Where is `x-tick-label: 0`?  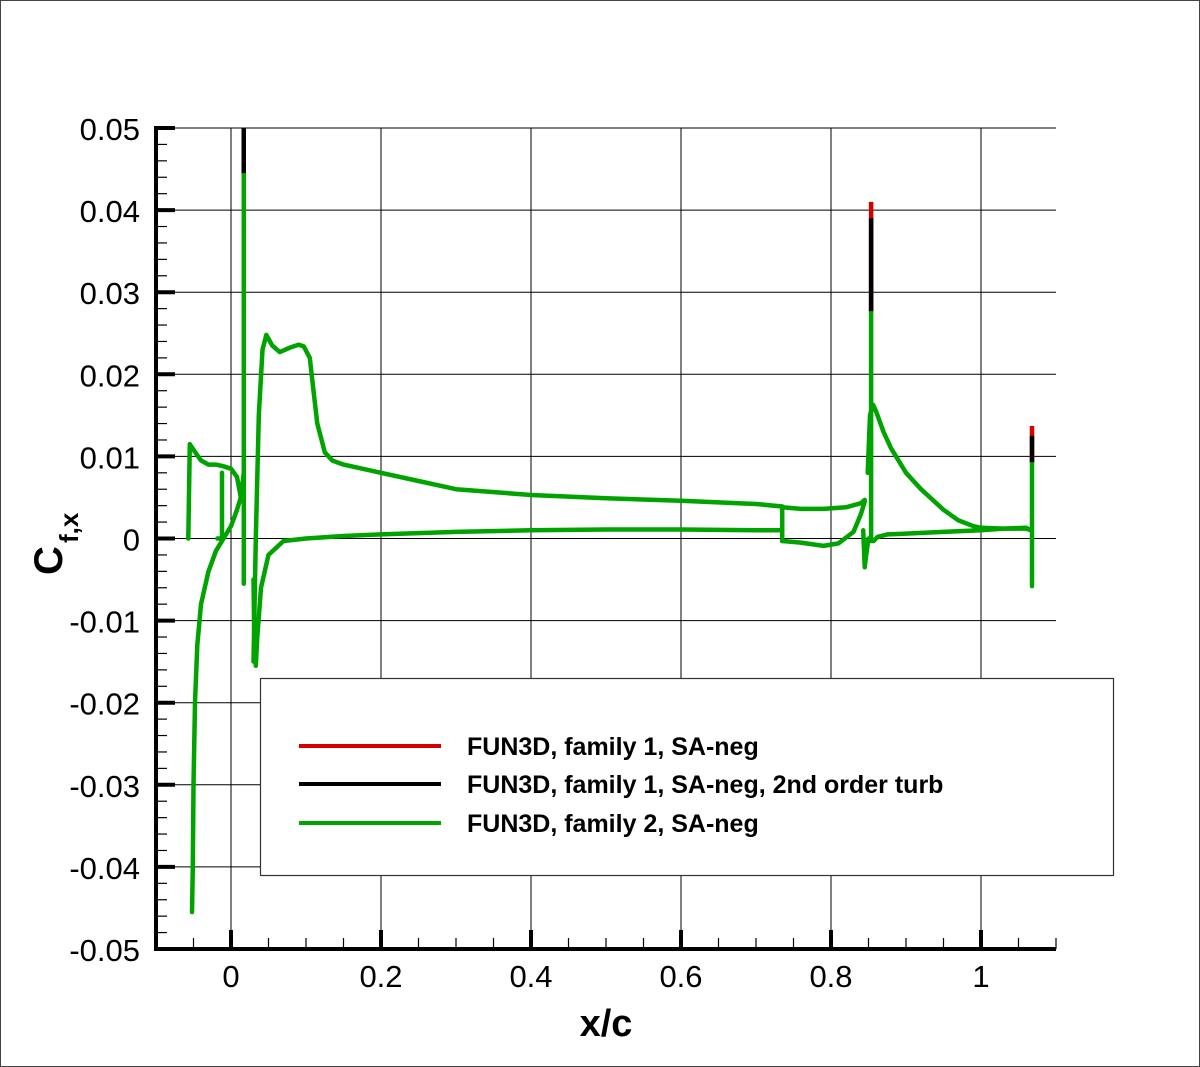 x-tick-label: 0 is located at coordinates (230, 976).